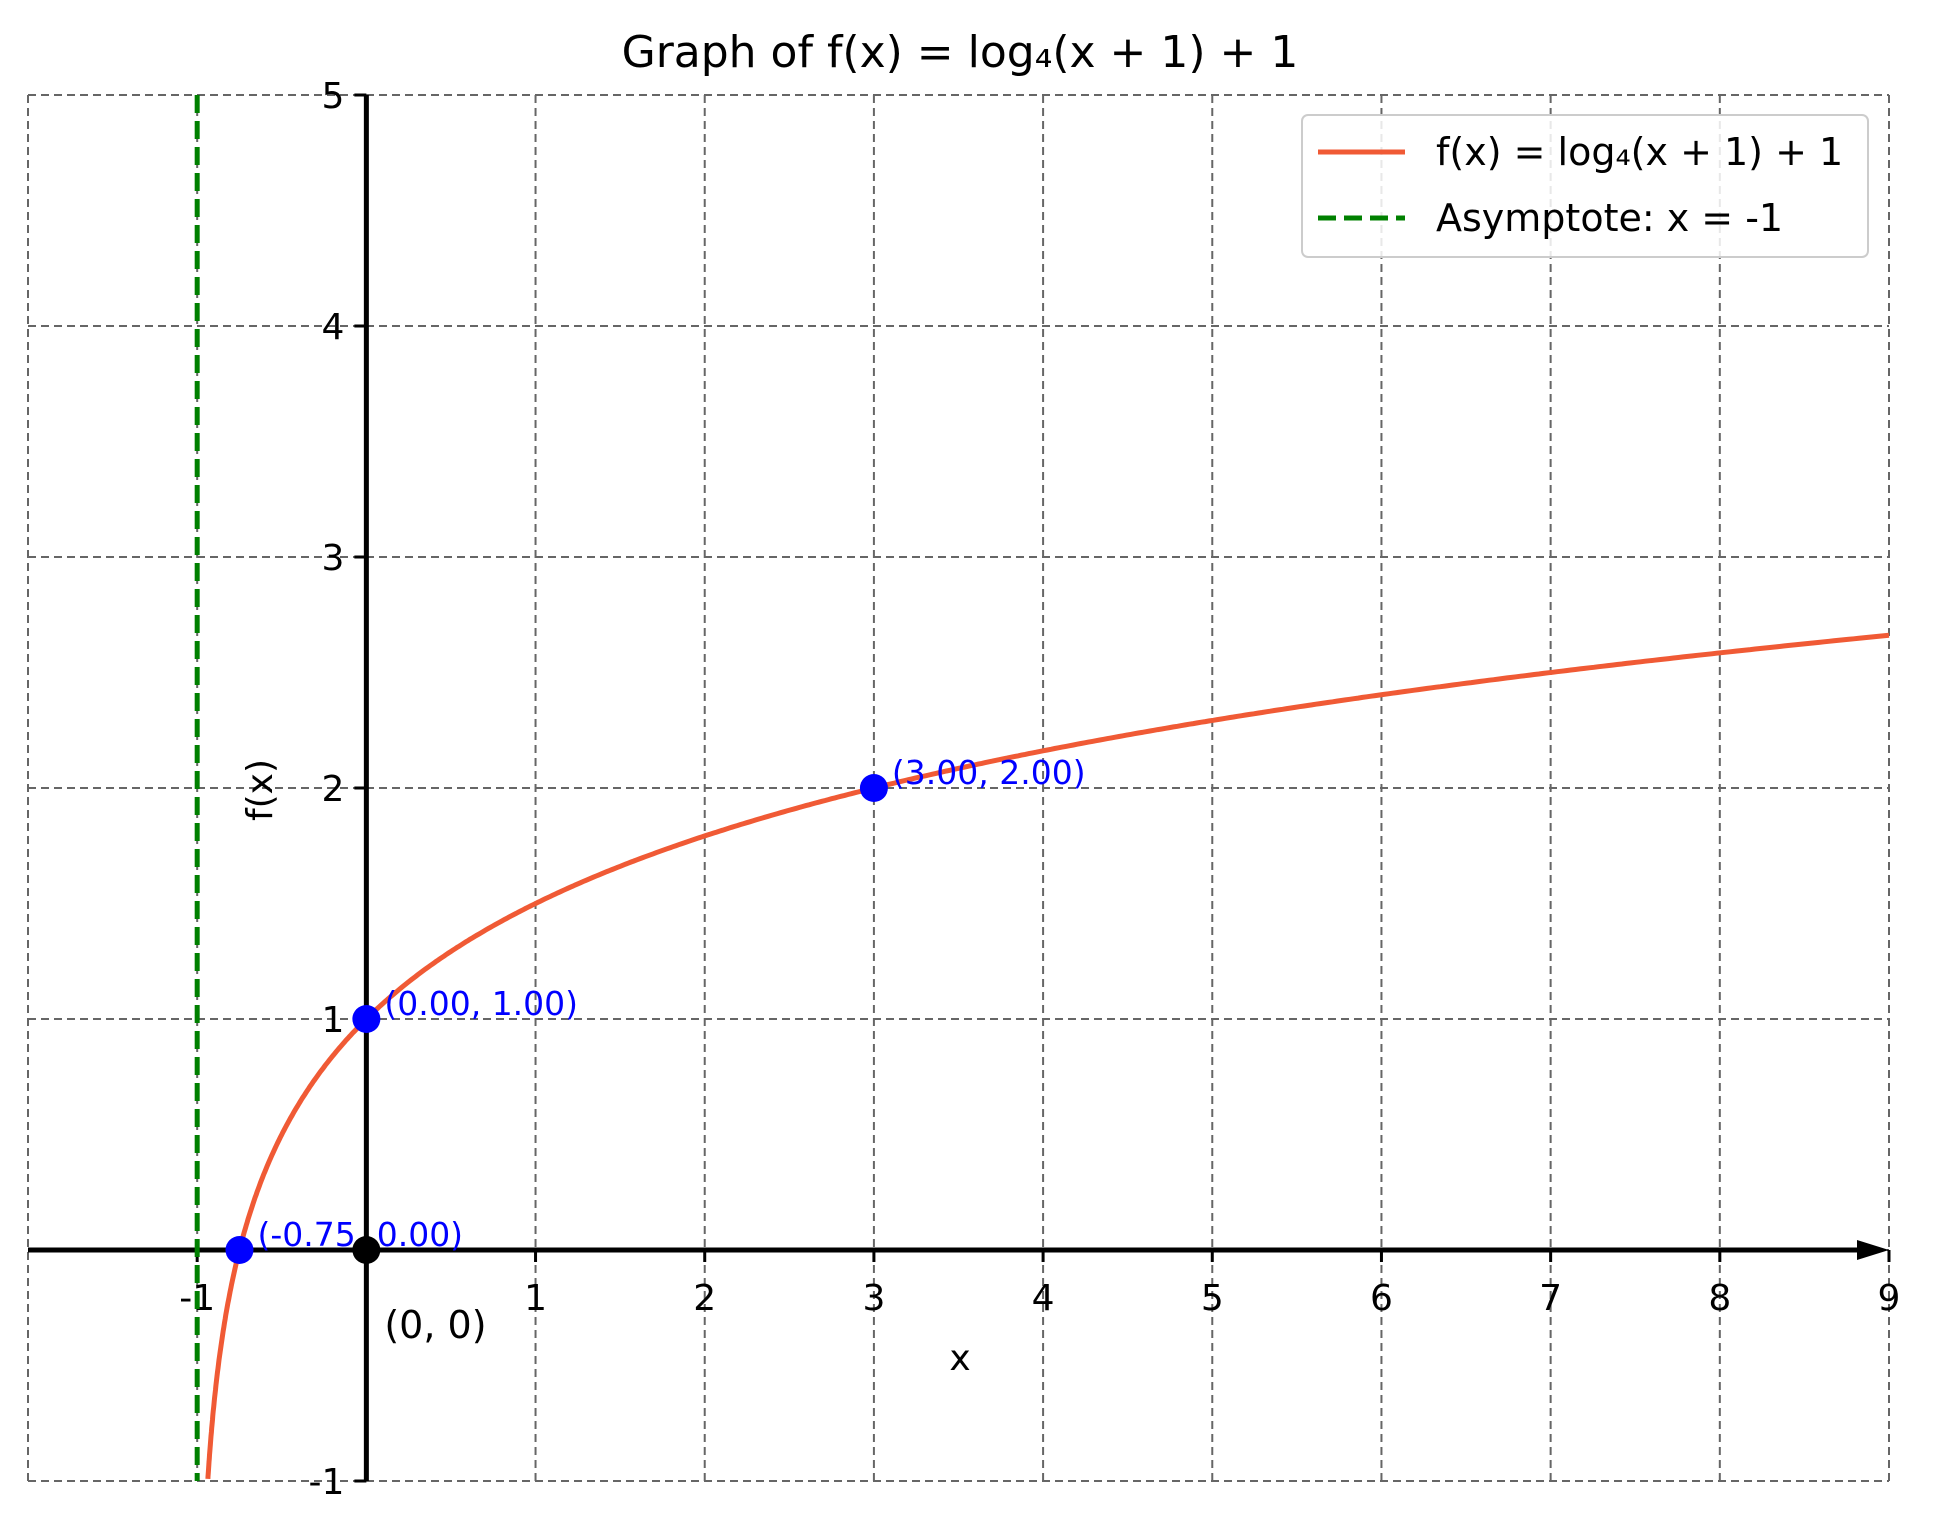 The image size is (1933, 1540). I want to click on chart-title: Graph of f(x) = log₄(x + 1) + 1, so click(960, 52).